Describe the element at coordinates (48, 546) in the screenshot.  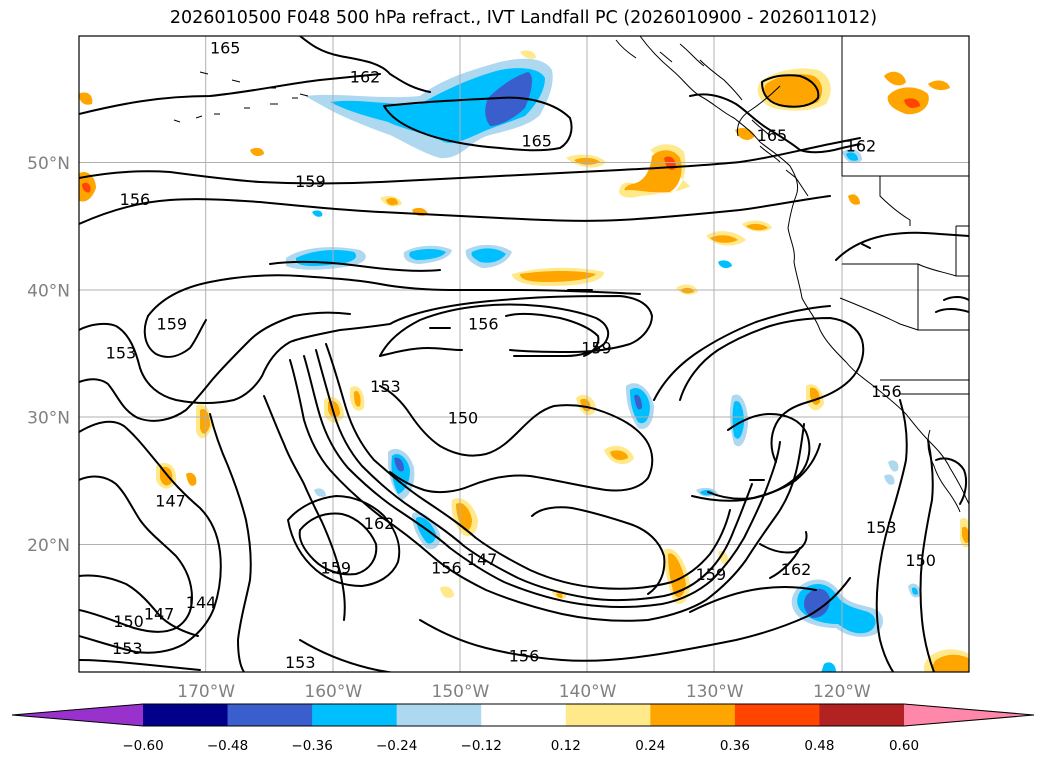
I see `lat-tick-label: 20°N` at that location.